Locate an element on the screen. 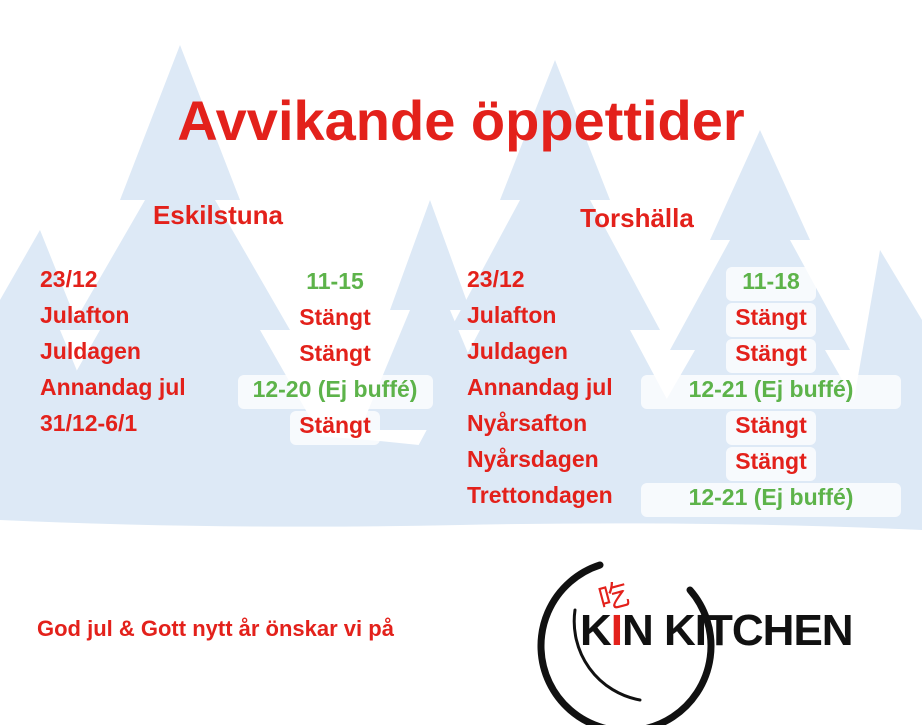 This screenshot has width=922, height=725. logo-text: KIN KITCHEN is located at coordinates (717, 631).